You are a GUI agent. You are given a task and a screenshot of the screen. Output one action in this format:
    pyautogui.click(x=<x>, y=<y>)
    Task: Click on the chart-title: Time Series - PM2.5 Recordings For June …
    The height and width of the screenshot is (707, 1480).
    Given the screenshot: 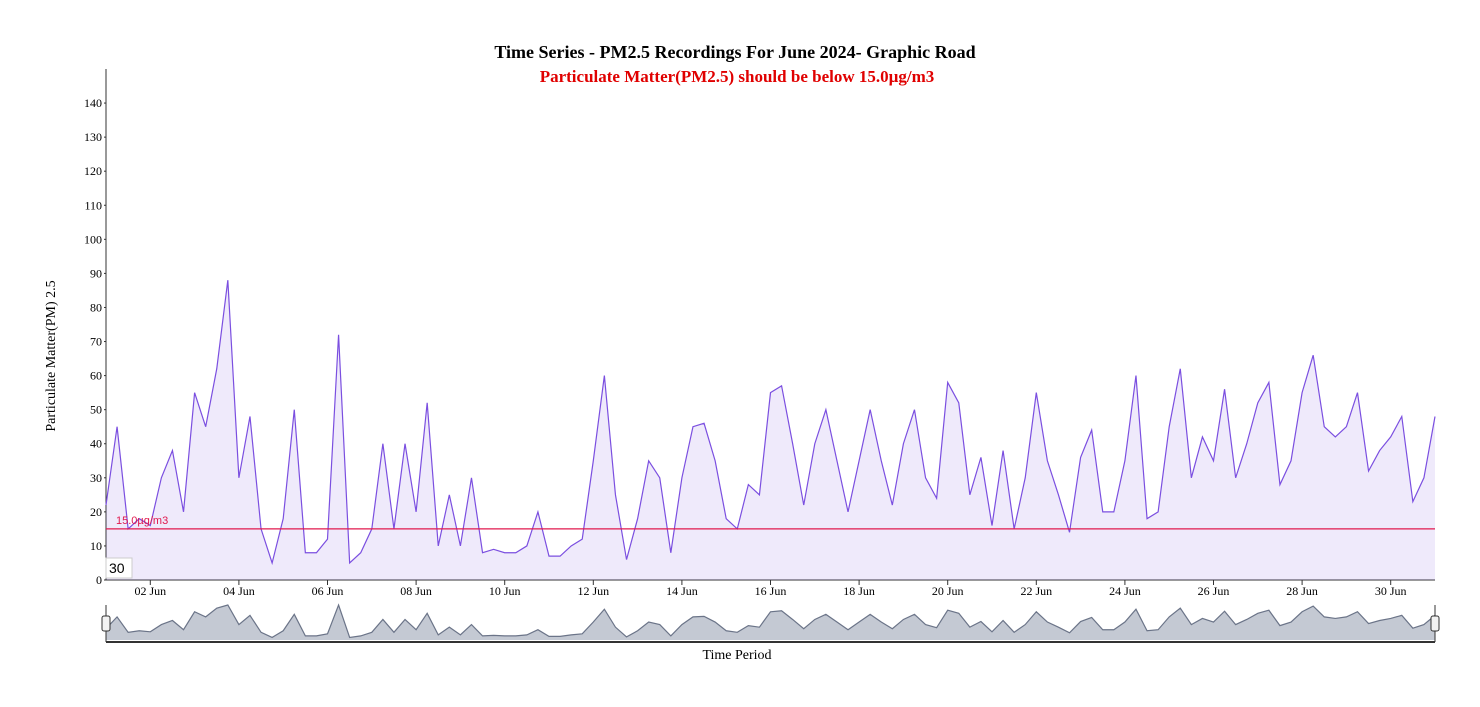 What is the action you would take?
    pyautogui.click(x=734, y=52)
    